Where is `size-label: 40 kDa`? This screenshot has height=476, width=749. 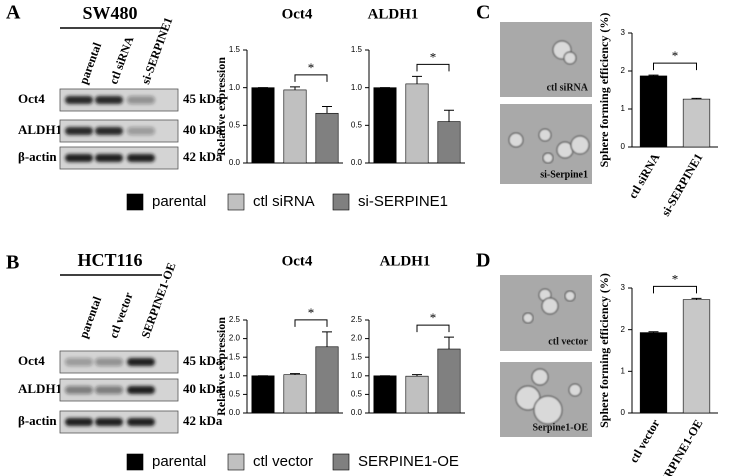 size-label: 40 kDa is located at coordinates (203, 388).